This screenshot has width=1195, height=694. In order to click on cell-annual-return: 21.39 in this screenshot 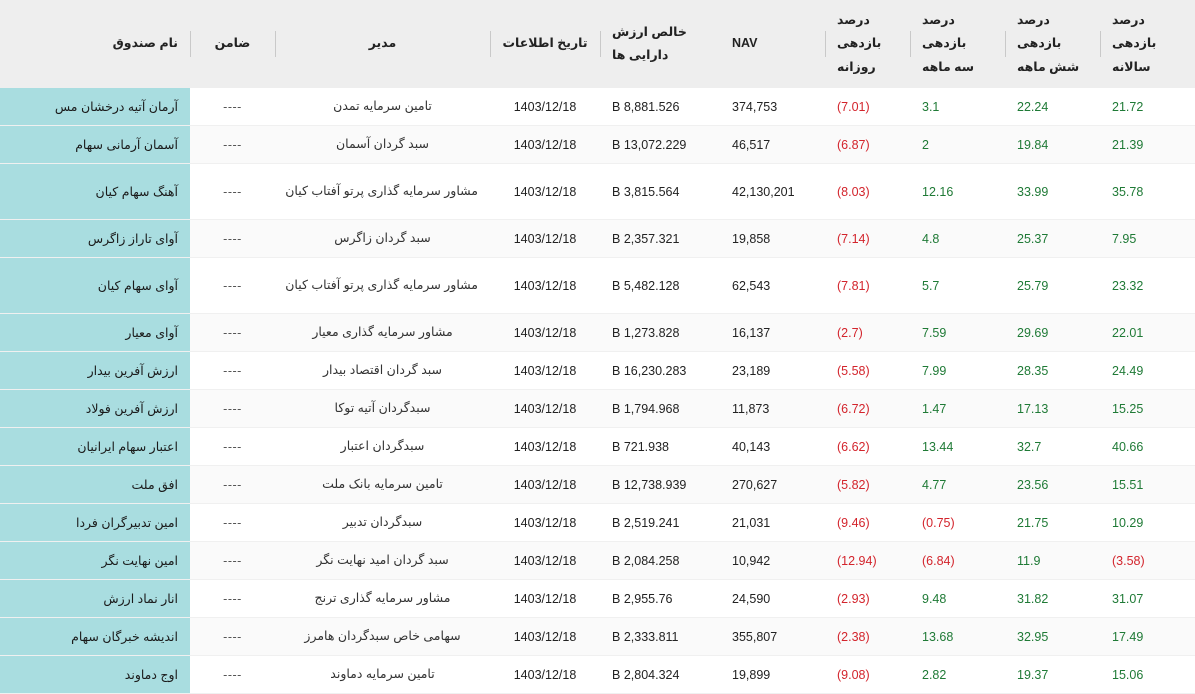, I will do `click(1147, 144)`.